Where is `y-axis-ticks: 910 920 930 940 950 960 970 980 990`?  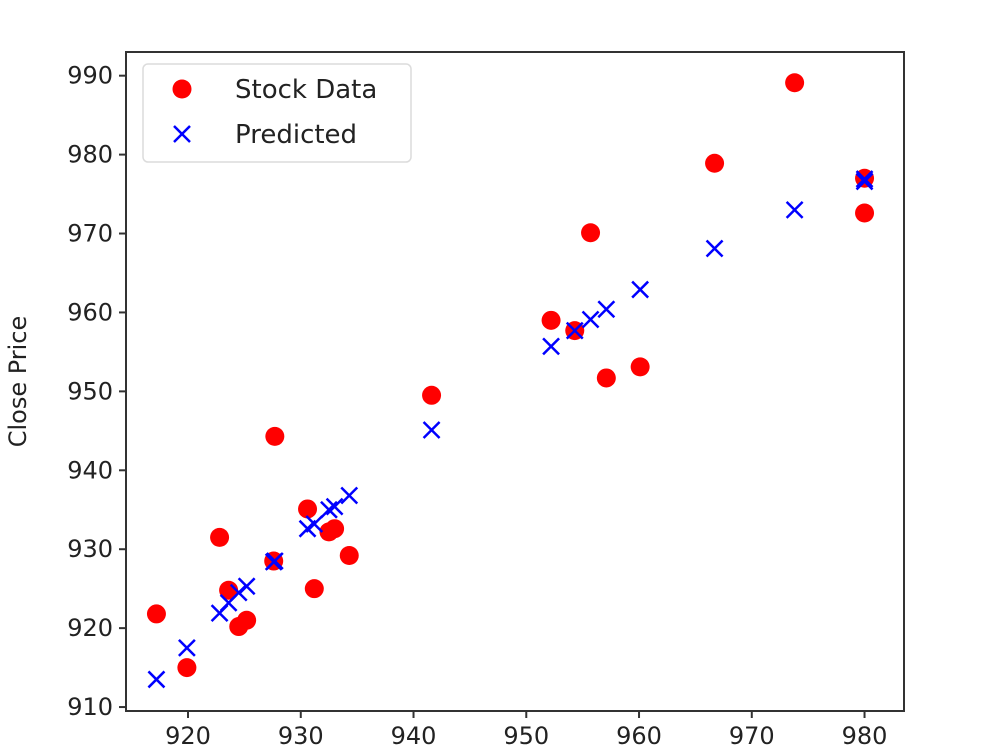 y-axis-ticks: 910 920 930 940 950 960 970 980 990 is located at coordinates (96, 391).